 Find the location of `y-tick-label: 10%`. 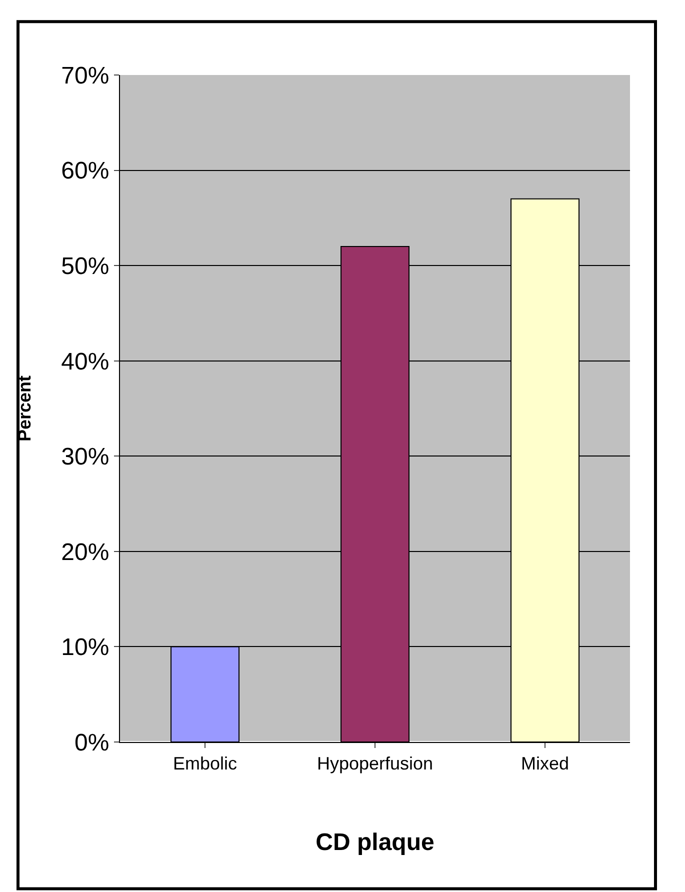

y-tick-label: 10% is located at coordinates (85, 648).